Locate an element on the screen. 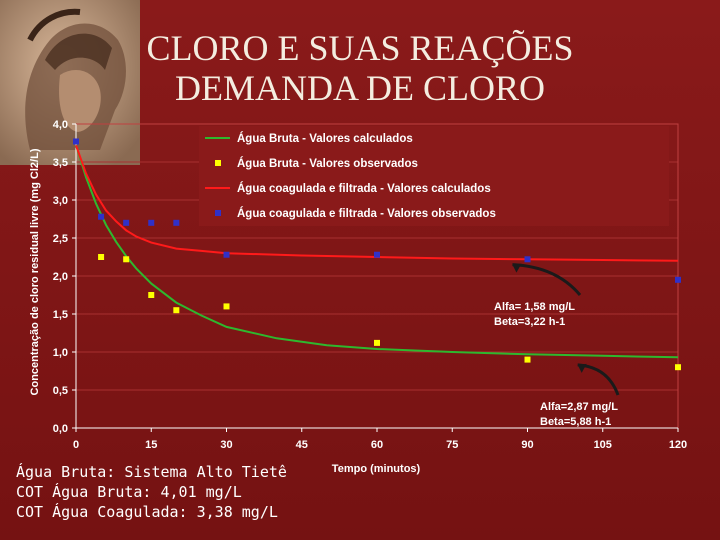 The width and height of the screenshot is (720, 540). legend-background is located at coordinates (434, 176).